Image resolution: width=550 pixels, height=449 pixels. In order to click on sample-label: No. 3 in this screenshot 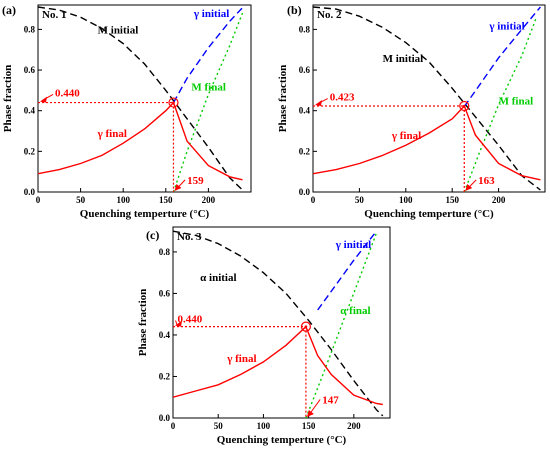, I will do `click(189, 237)`.